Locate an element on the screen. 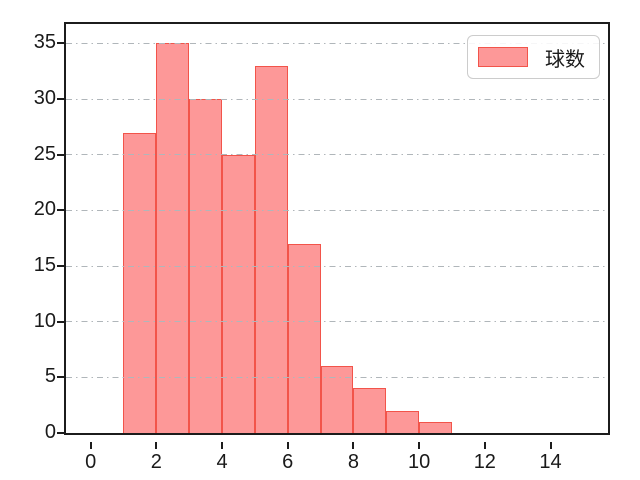 The width and height of the screenshot is (640, 480). y-axis-tick-label: 20 is located at coordinates (44, 209).